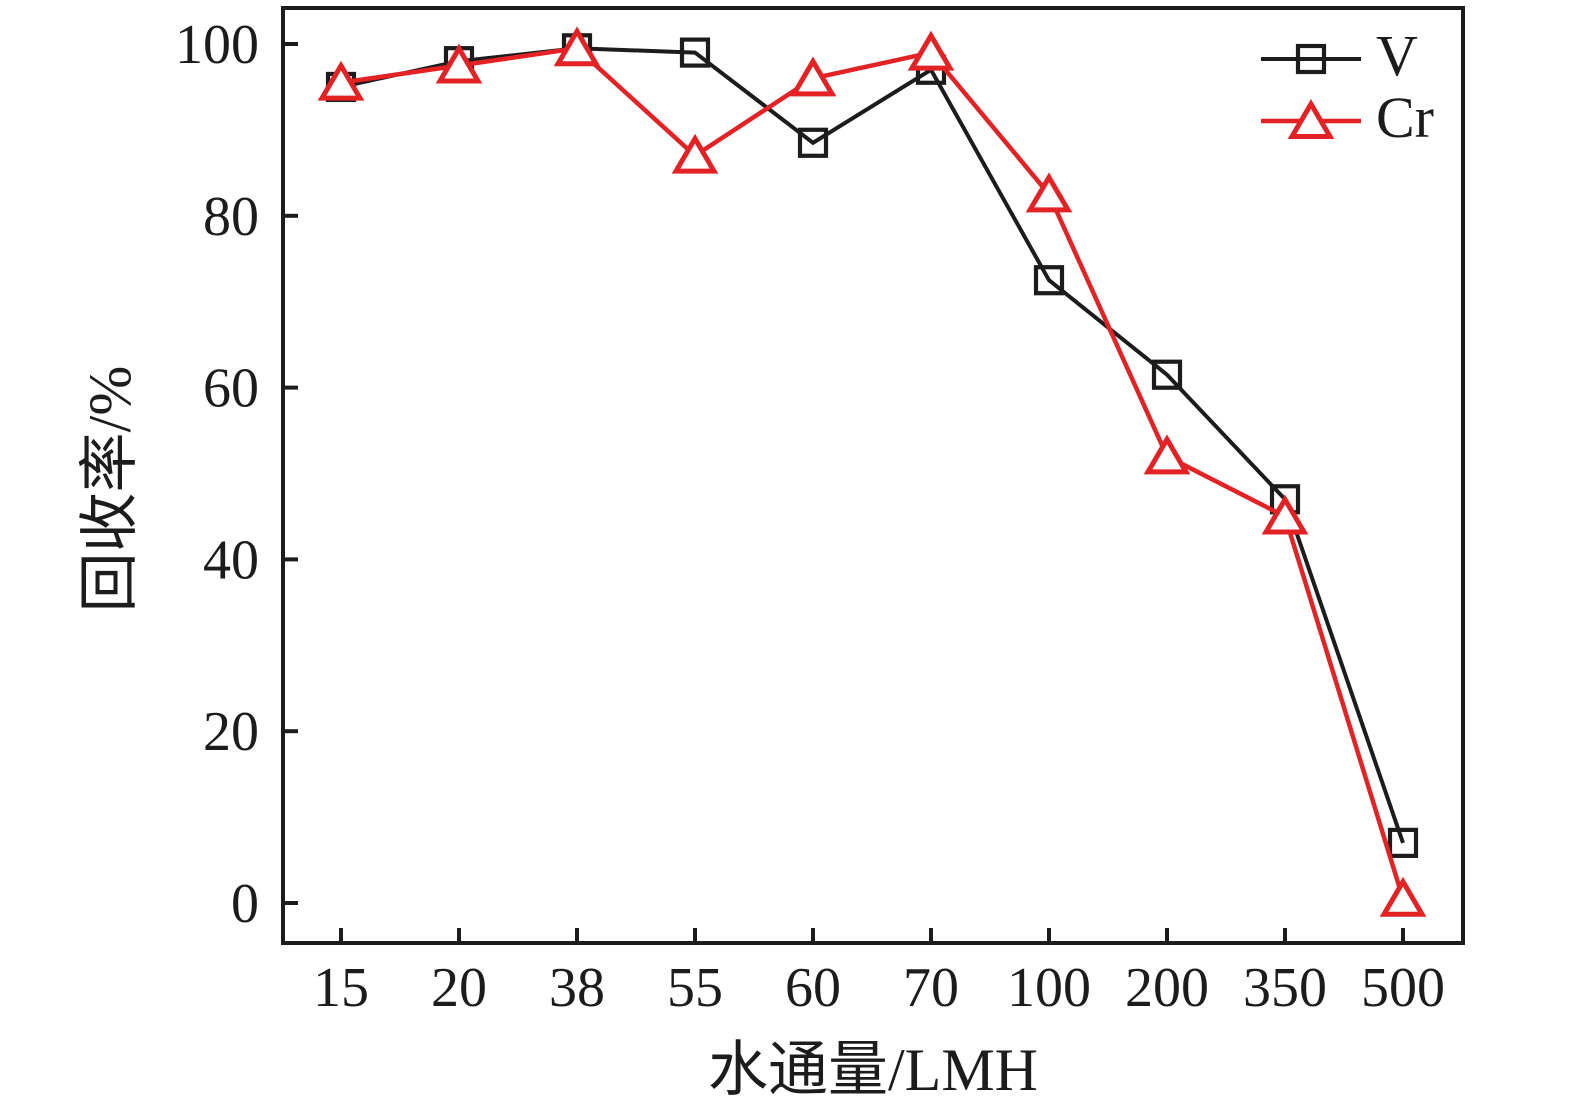  I want to click on x-tick-label: 200, so click(1167, 988).